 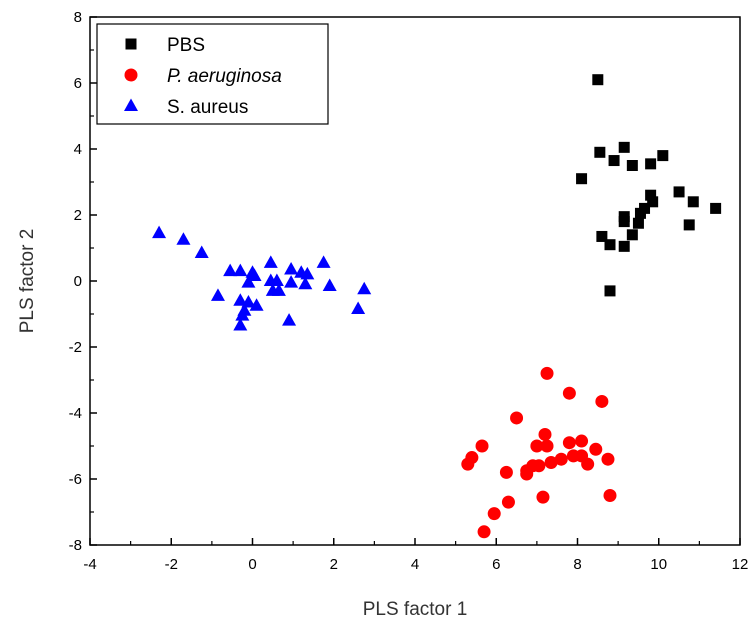 What do you see at coordinates (658, 564) in the screenshot?
I see `x-tick-label: 10` at bounding box center [658, 564].